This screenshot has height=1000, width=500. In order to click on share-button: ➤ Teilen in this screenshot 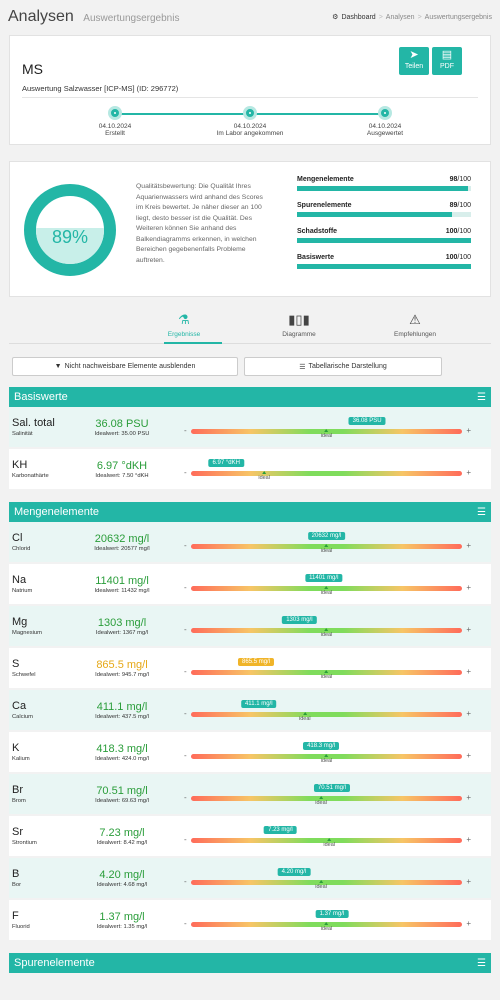, I will do `click(414, 61)`.